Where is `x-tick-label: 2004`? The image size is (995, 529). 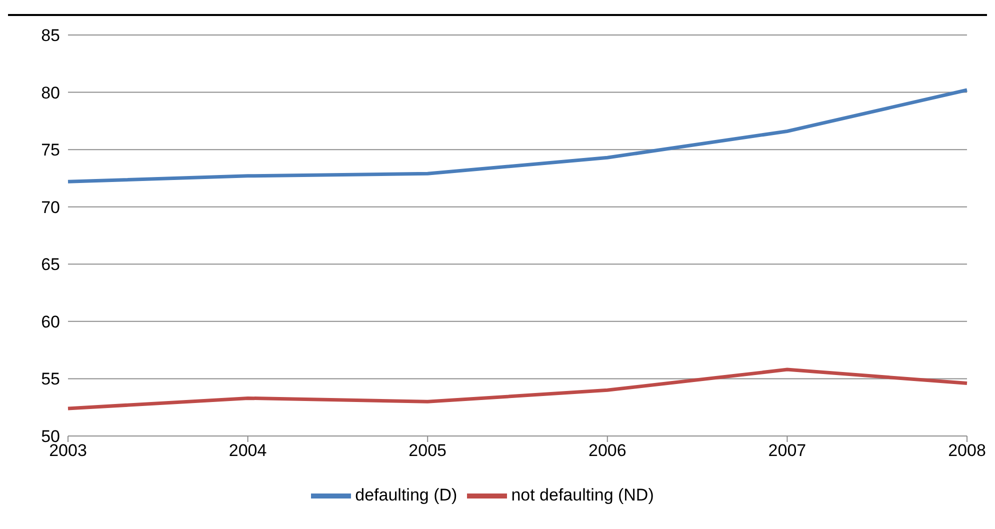 x-tick-label: 2004 is located at coordinates (247, 450).